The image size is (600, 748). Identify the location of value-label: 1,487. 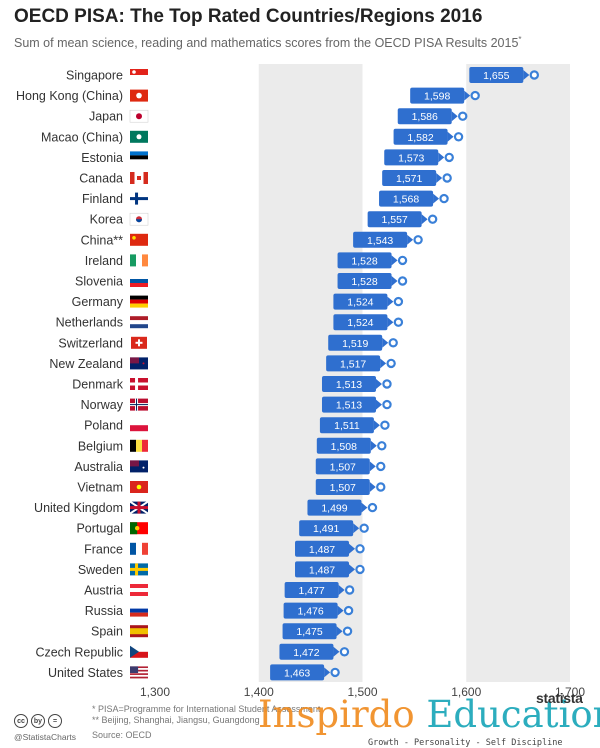
(322, 550).